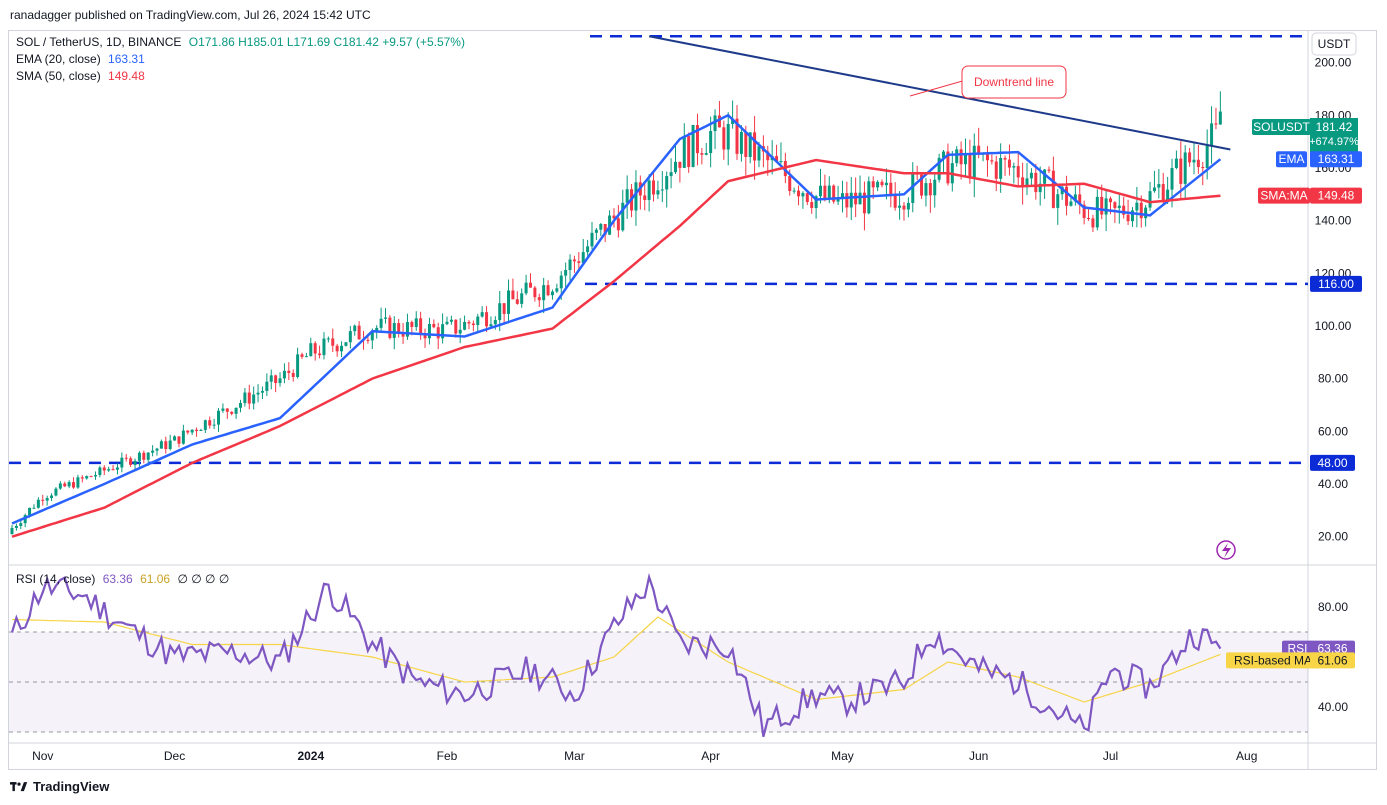 This screenshot has height=805, width=1387. Describe the element at coordinates (1333, 484) in the screenshot. I see `price-tick-label: 40.00` at that location.